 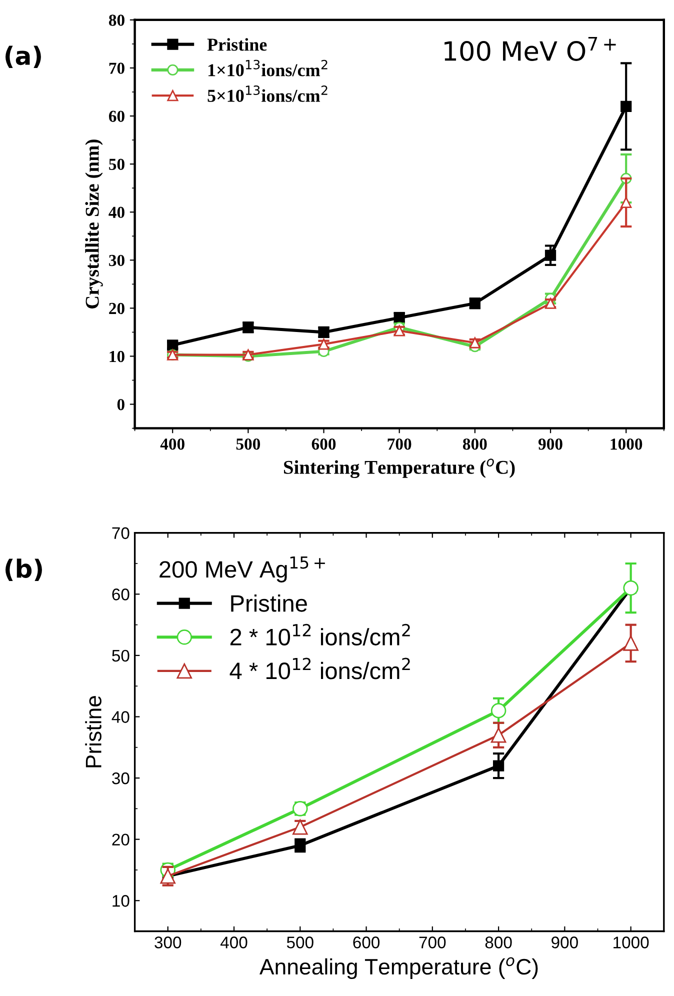 What do you see at coordinates (24, 569) in the screenshot?
I see `text: (b)` at bounding box center [24, 569].